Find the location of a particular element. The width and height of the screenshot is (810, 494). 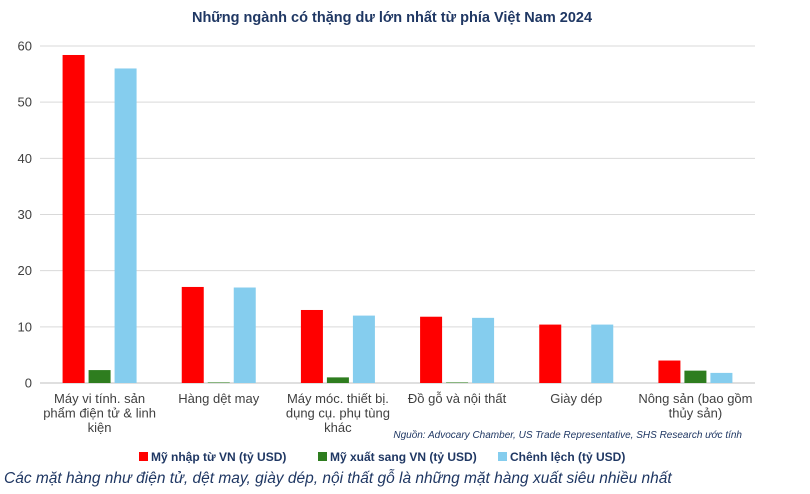

y-tick-label: 20 is located at coordinates (25, 270).